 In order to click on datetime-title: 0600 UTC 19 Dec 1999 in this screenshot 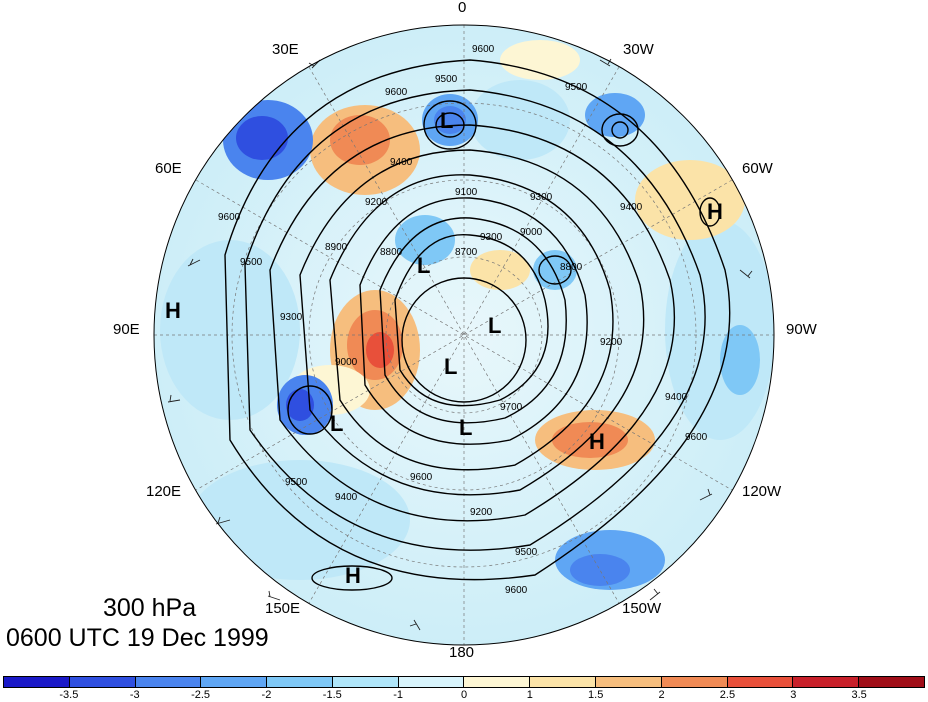, I will do `click(137, 638)`.